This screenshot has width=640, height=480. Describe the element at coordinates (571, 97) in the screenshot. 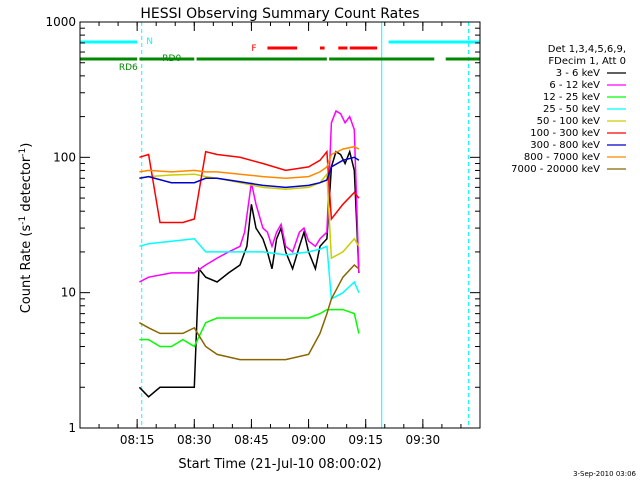

I see `legend-label-2: 12 - 25 keV` at that location.